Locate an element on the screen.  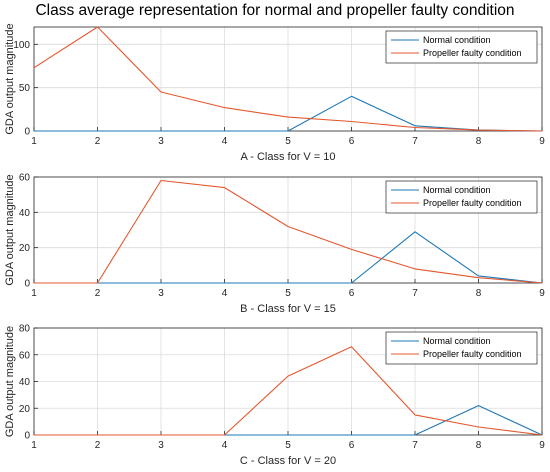
x-axis-label: A - Class for V = 10 is located at coordinates (287, 157).